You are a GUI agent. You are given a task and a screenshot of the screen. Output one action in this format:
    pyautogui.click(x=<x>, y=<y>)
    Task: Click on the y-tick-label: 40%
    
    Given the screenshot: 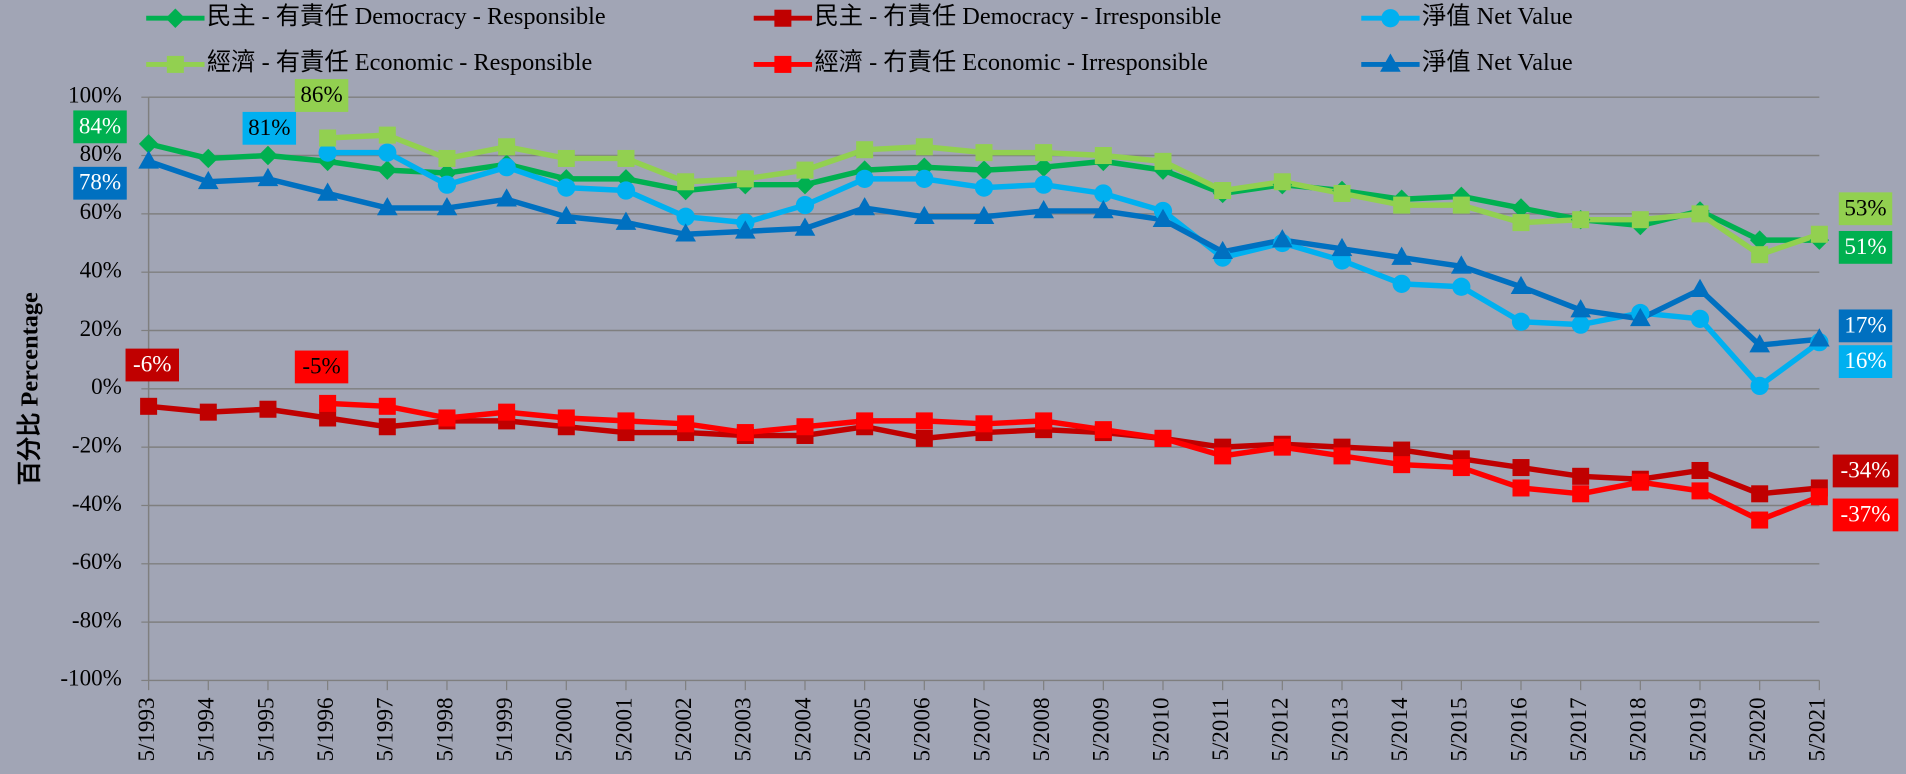 What is the action you would take?
    pyautogui.click(x=101, y=269)
    